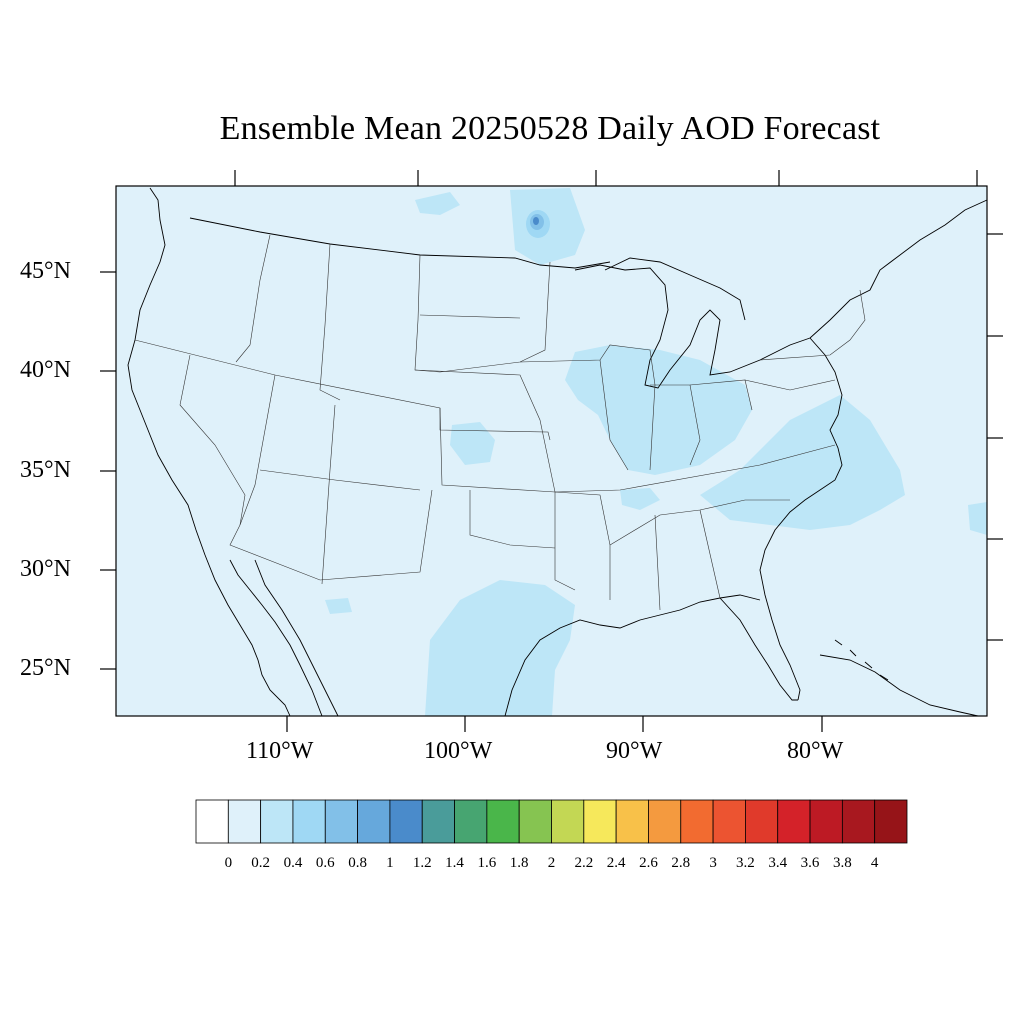 The image size is (1024, 1024). What do you see at coordinates (45, 271) in the screenshot?
I see `lat-label-45: 45°N` at bounding box center [45, 271].